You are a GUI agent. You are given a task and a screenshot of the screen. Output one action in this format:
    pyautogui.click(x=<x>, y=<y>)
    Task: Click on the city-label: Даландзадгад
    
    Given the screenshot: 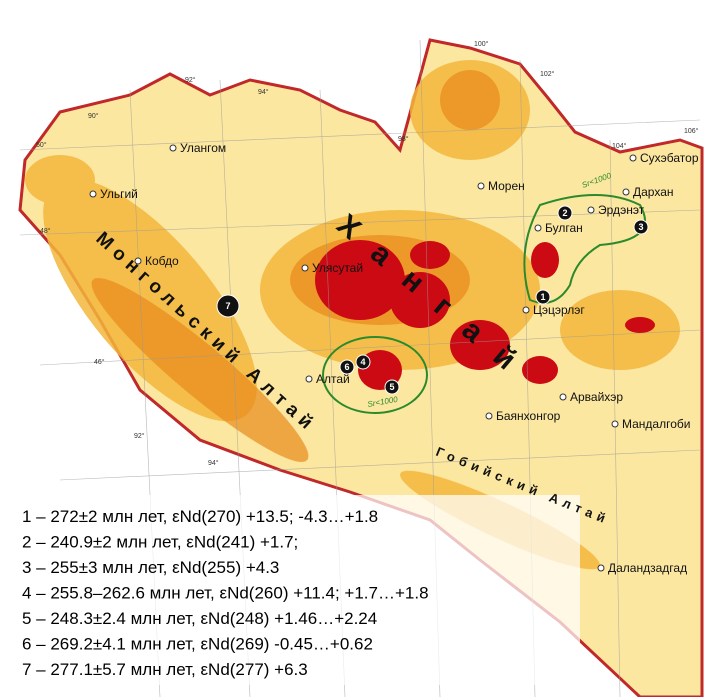 What is the action you would take?
    pyautogui.click(x=647, y=568)
    